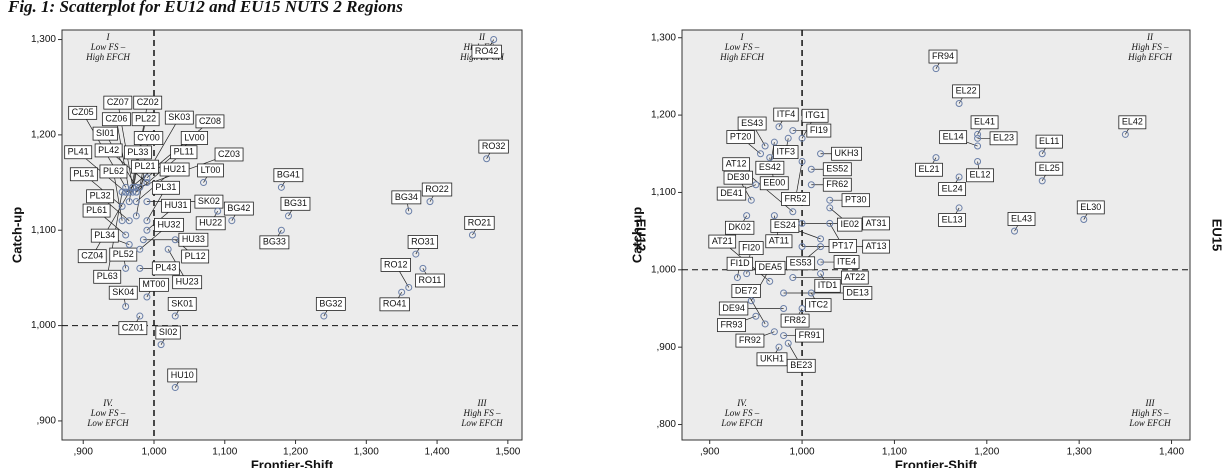 This screenshot has height=468, width=1224. Describe the element at coordinates (210, 170) in the screenshot. I see `point-label: LT00` at that location.